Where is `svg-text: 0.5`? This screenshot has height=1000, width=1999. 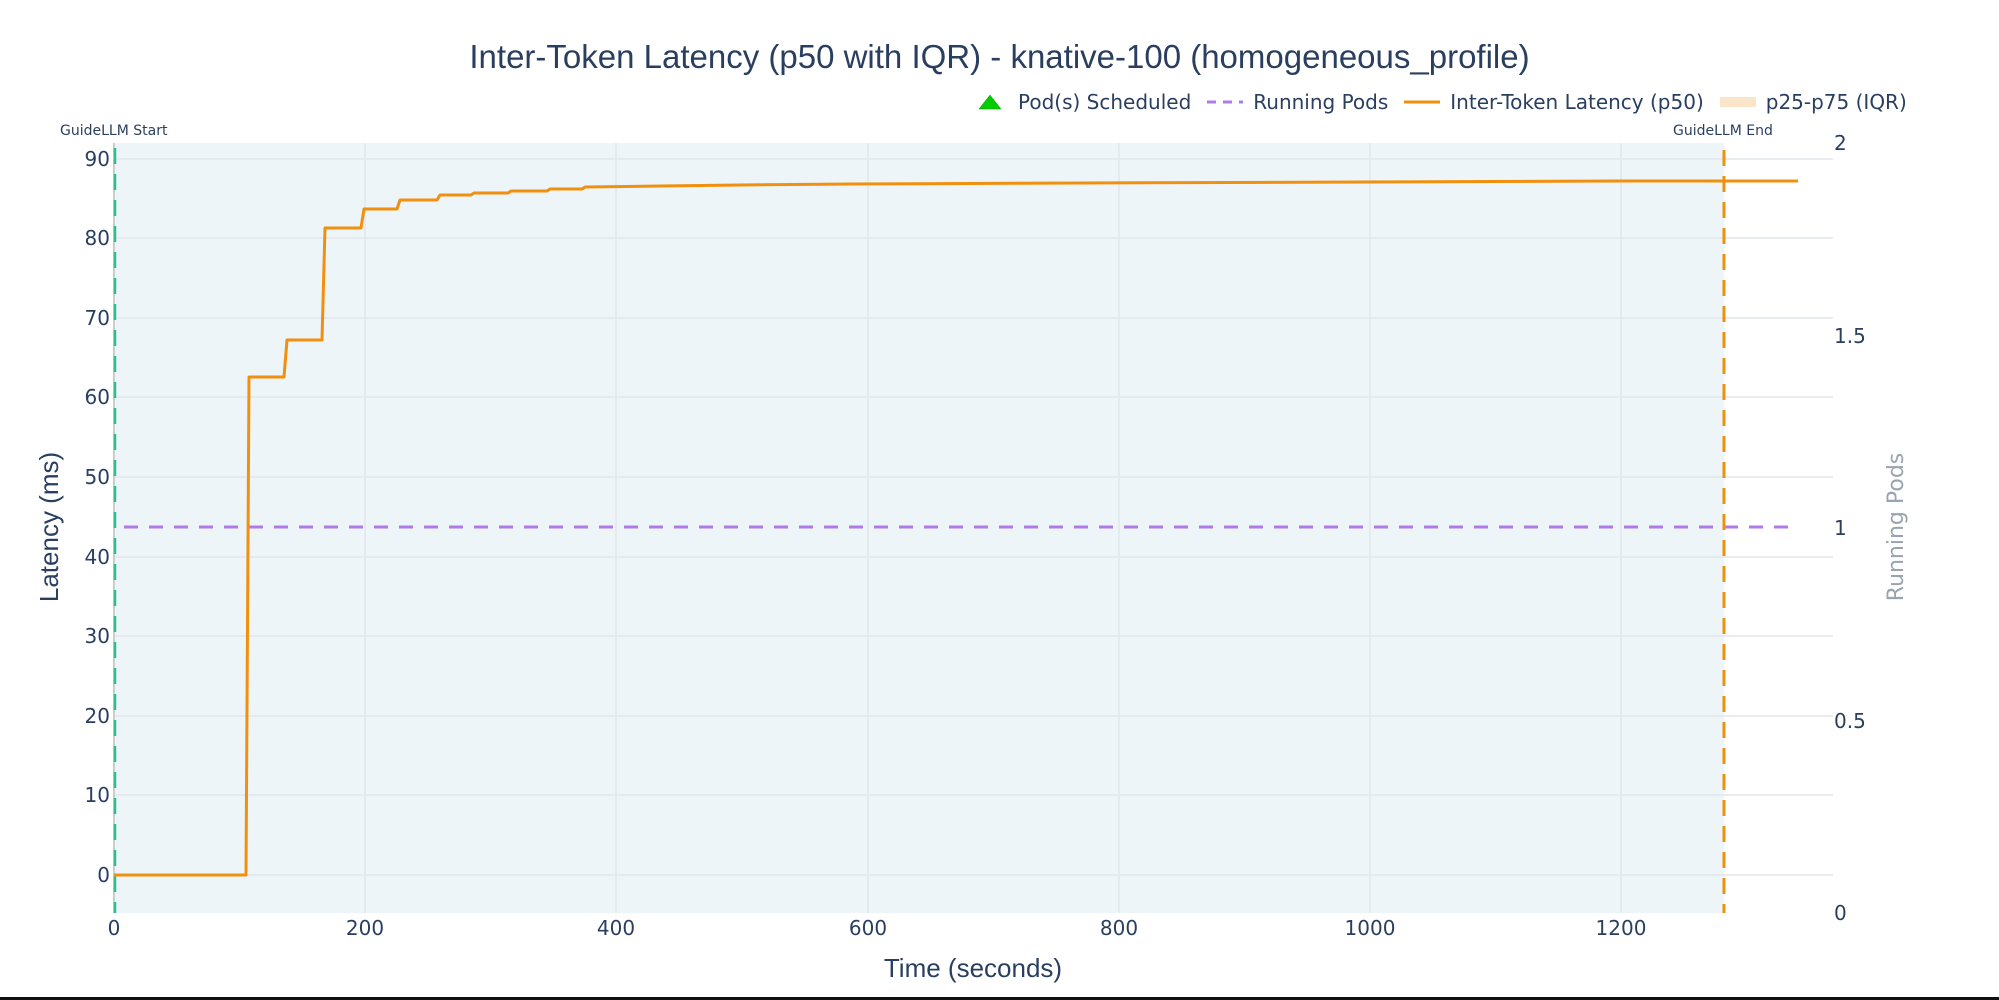 svg-text: 0.5 is located at coordinates (1850, 721).